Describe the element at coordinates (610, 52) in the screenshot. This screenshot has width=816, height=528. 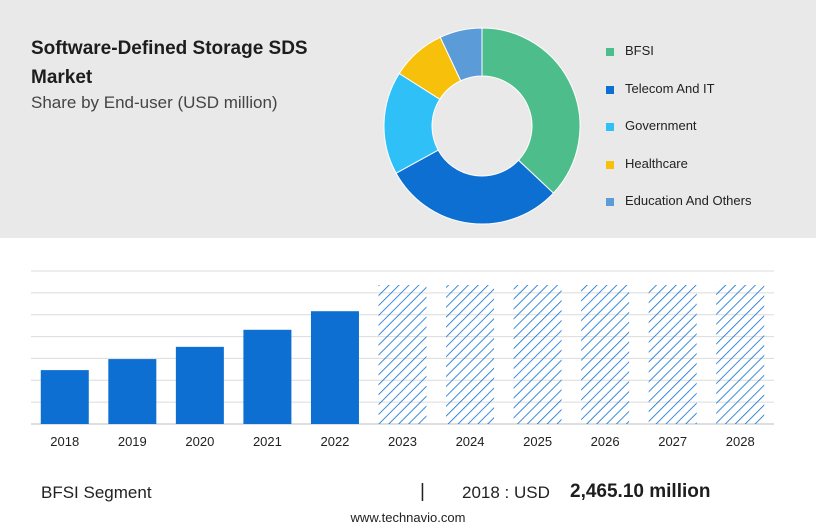
I see `legend-swatch-bfsi` at that location.